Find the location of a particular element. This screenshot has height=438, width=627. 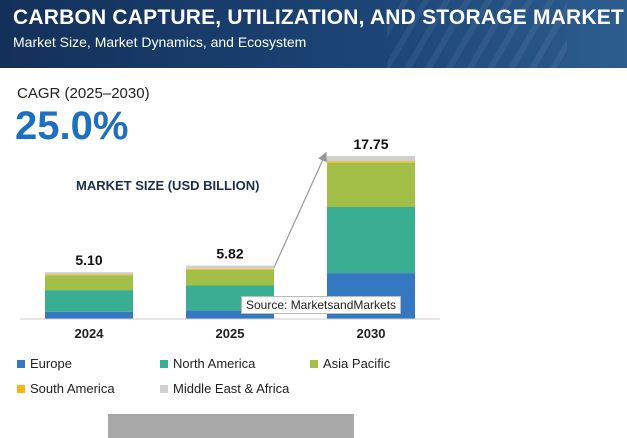

legend-item-south-america: South America is located at coordinates (66, 388).